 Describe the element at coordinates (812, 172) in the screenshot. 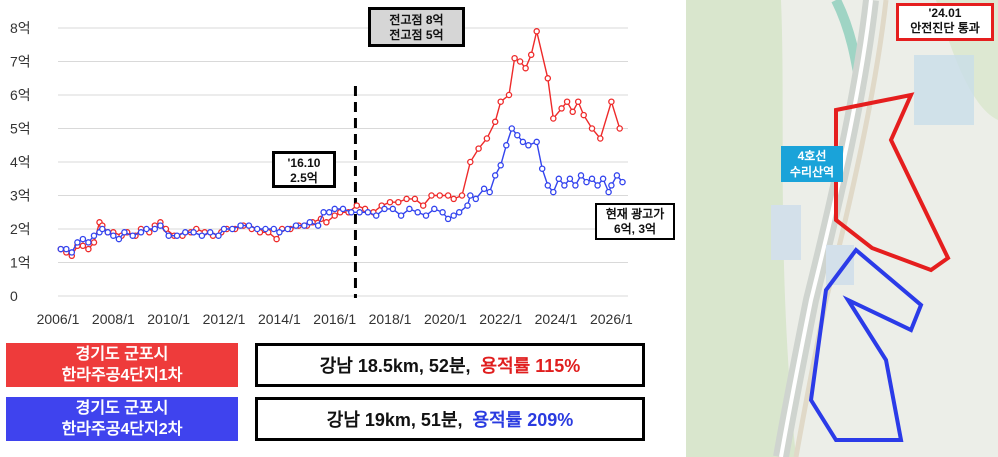

I see `station-name: 수리산역` at that location.